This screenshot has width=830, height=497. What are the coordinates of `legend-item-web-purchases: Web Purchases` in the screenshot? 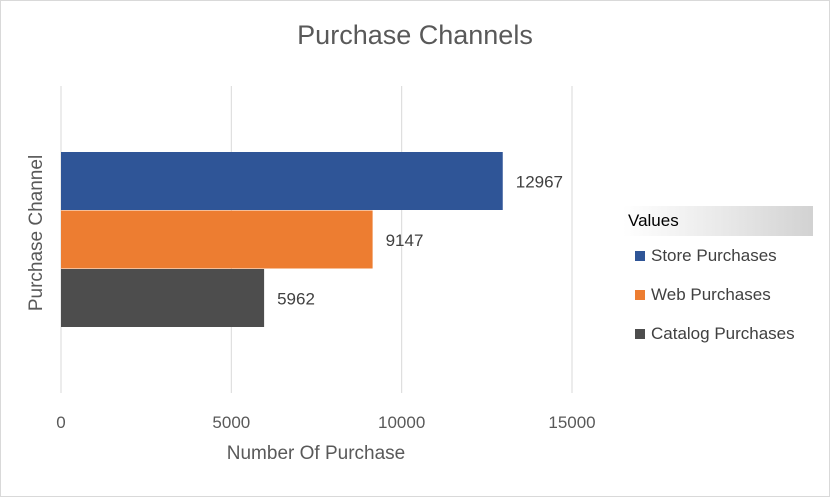 It's located at (718, 294).